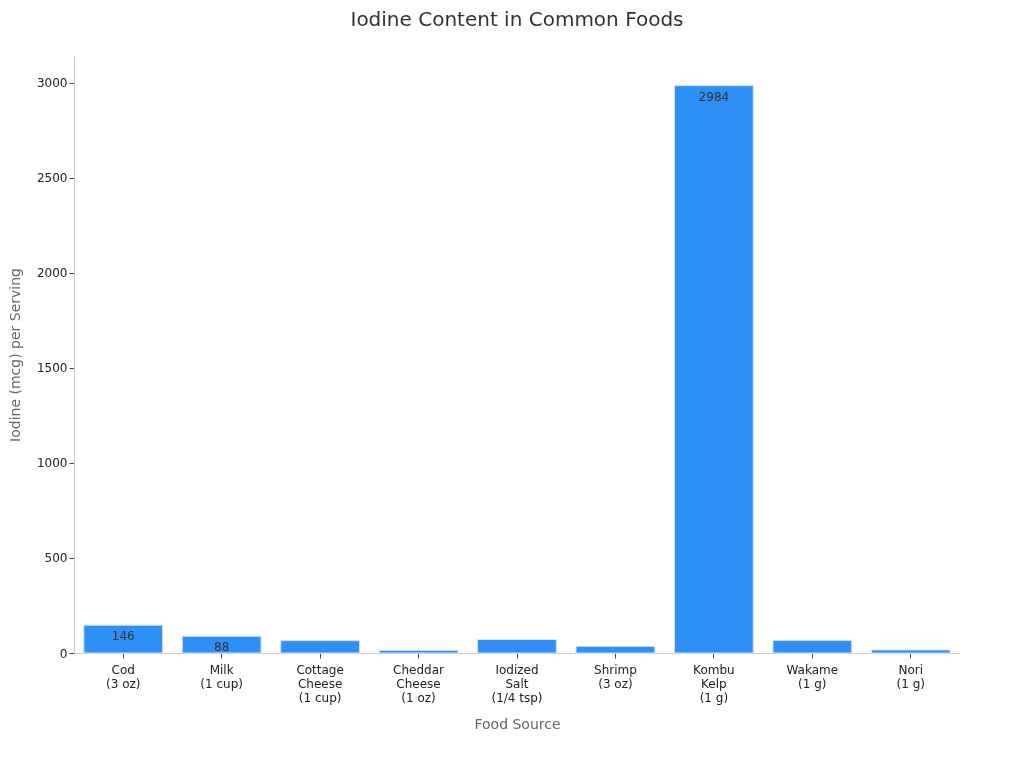 This screenshot has height=768, width=1024. I want to click on data-label: 146, so click(123, 636).